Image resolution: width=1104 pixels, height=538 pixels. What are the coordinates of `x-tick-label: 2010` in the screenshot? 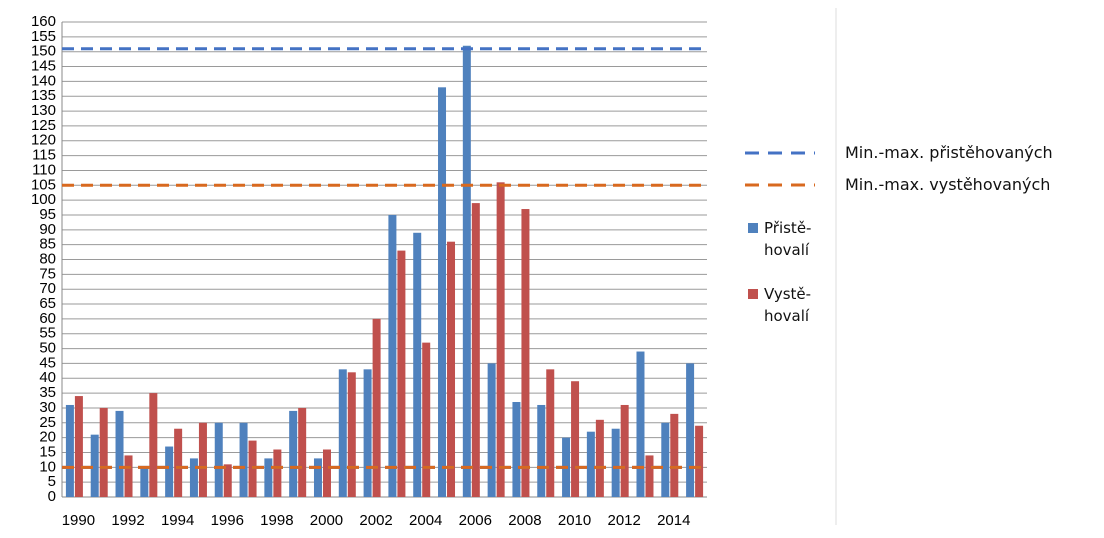 It's located at (574, 520).